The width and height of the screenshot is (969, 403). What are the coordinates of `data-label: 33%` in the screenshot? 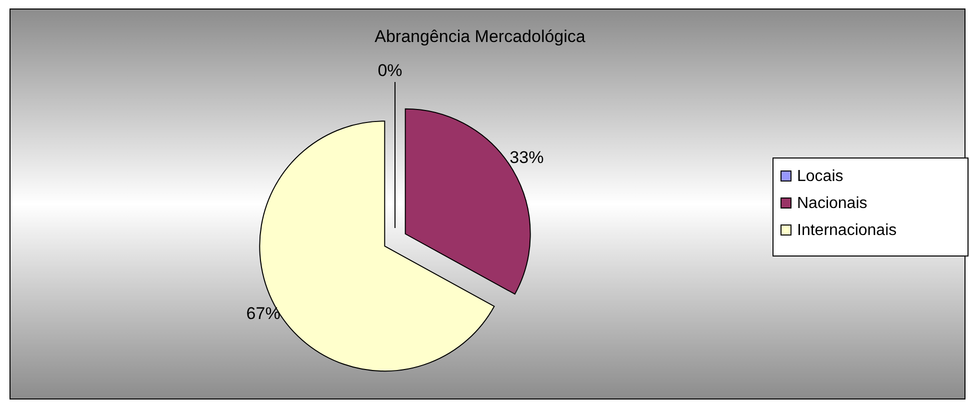 It's located at (527, 158).